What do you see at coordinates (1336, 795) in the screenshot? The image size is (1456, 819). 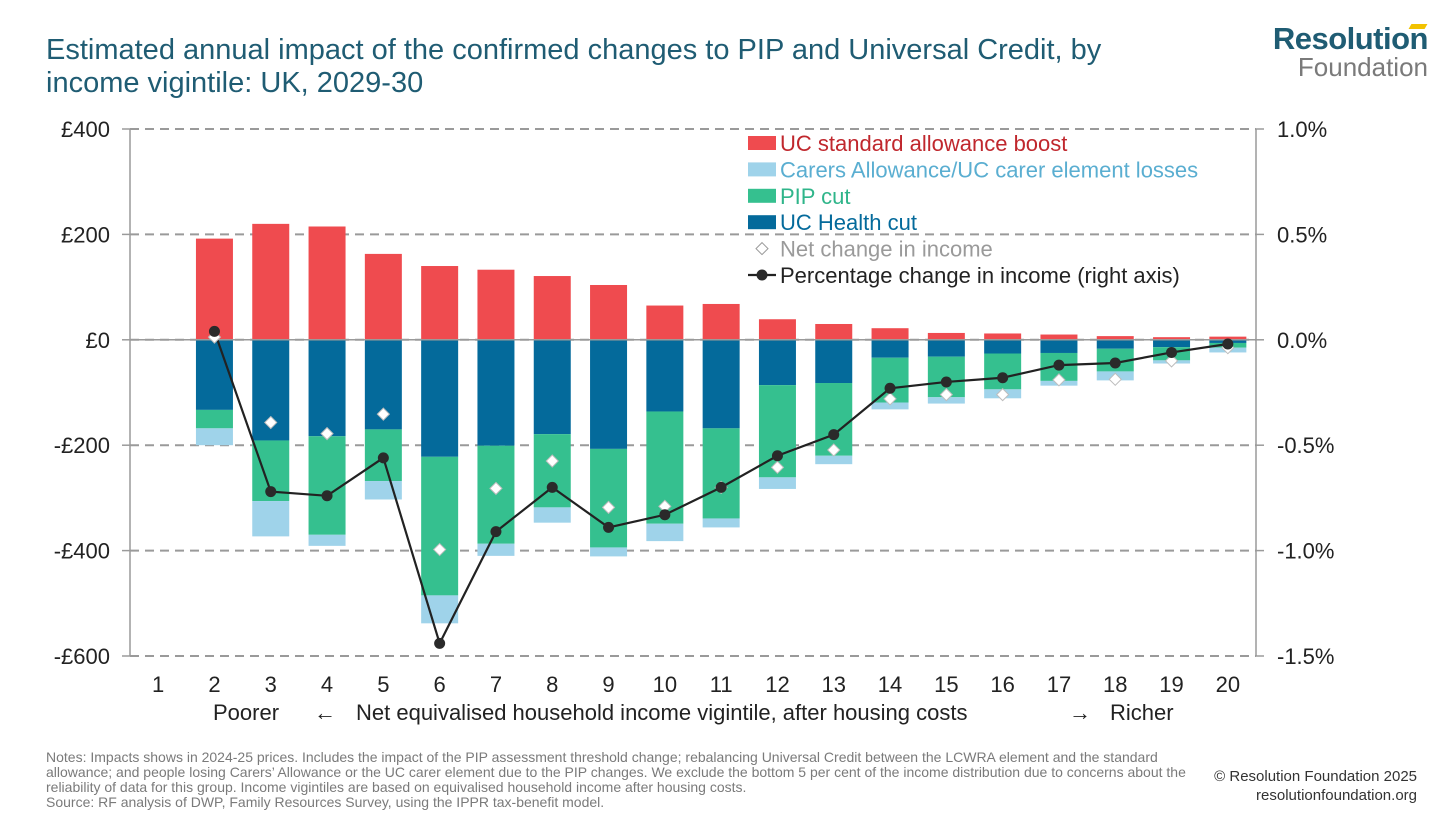 I see `website-line: resolutionfoundation.org` at bounding box center [1336, 795].